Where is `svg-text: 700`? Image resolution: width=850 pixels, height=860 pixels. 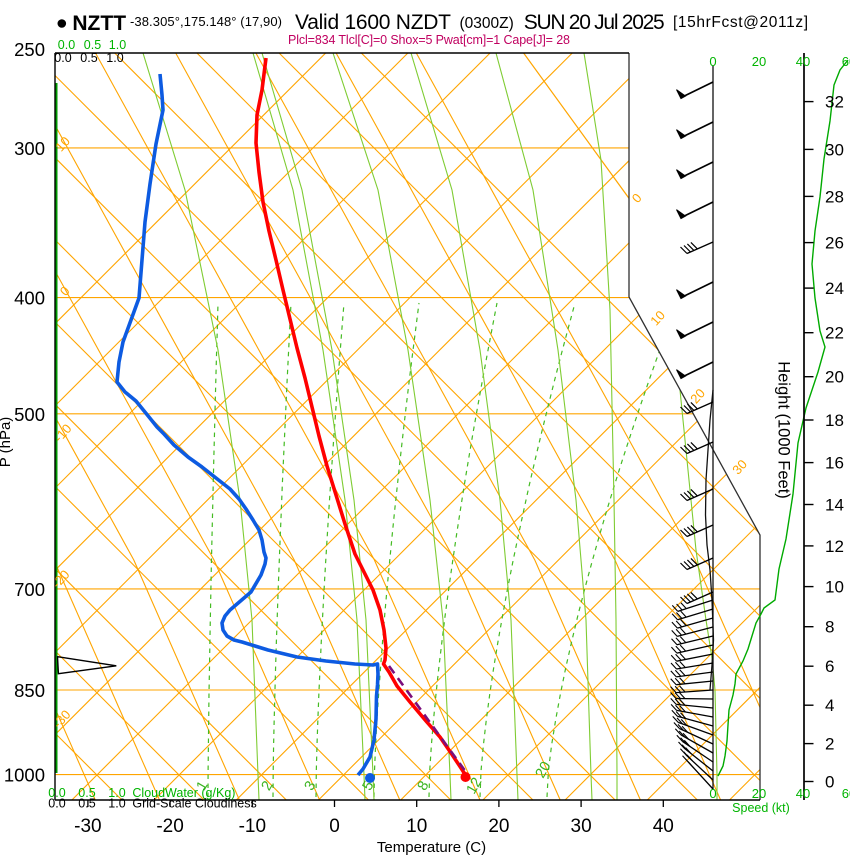 svg-text: 700 is located at coordinates (29, 589).